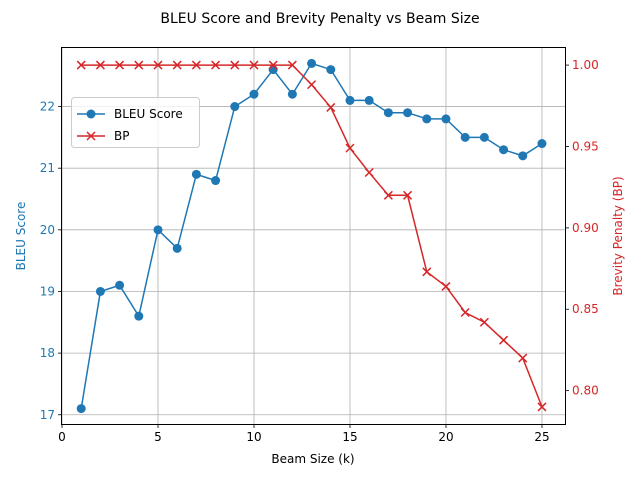  Describe the element at coordinates (21, 236) in the screenshot. I see `y-axis-label-left: BLEU Score` at that location.